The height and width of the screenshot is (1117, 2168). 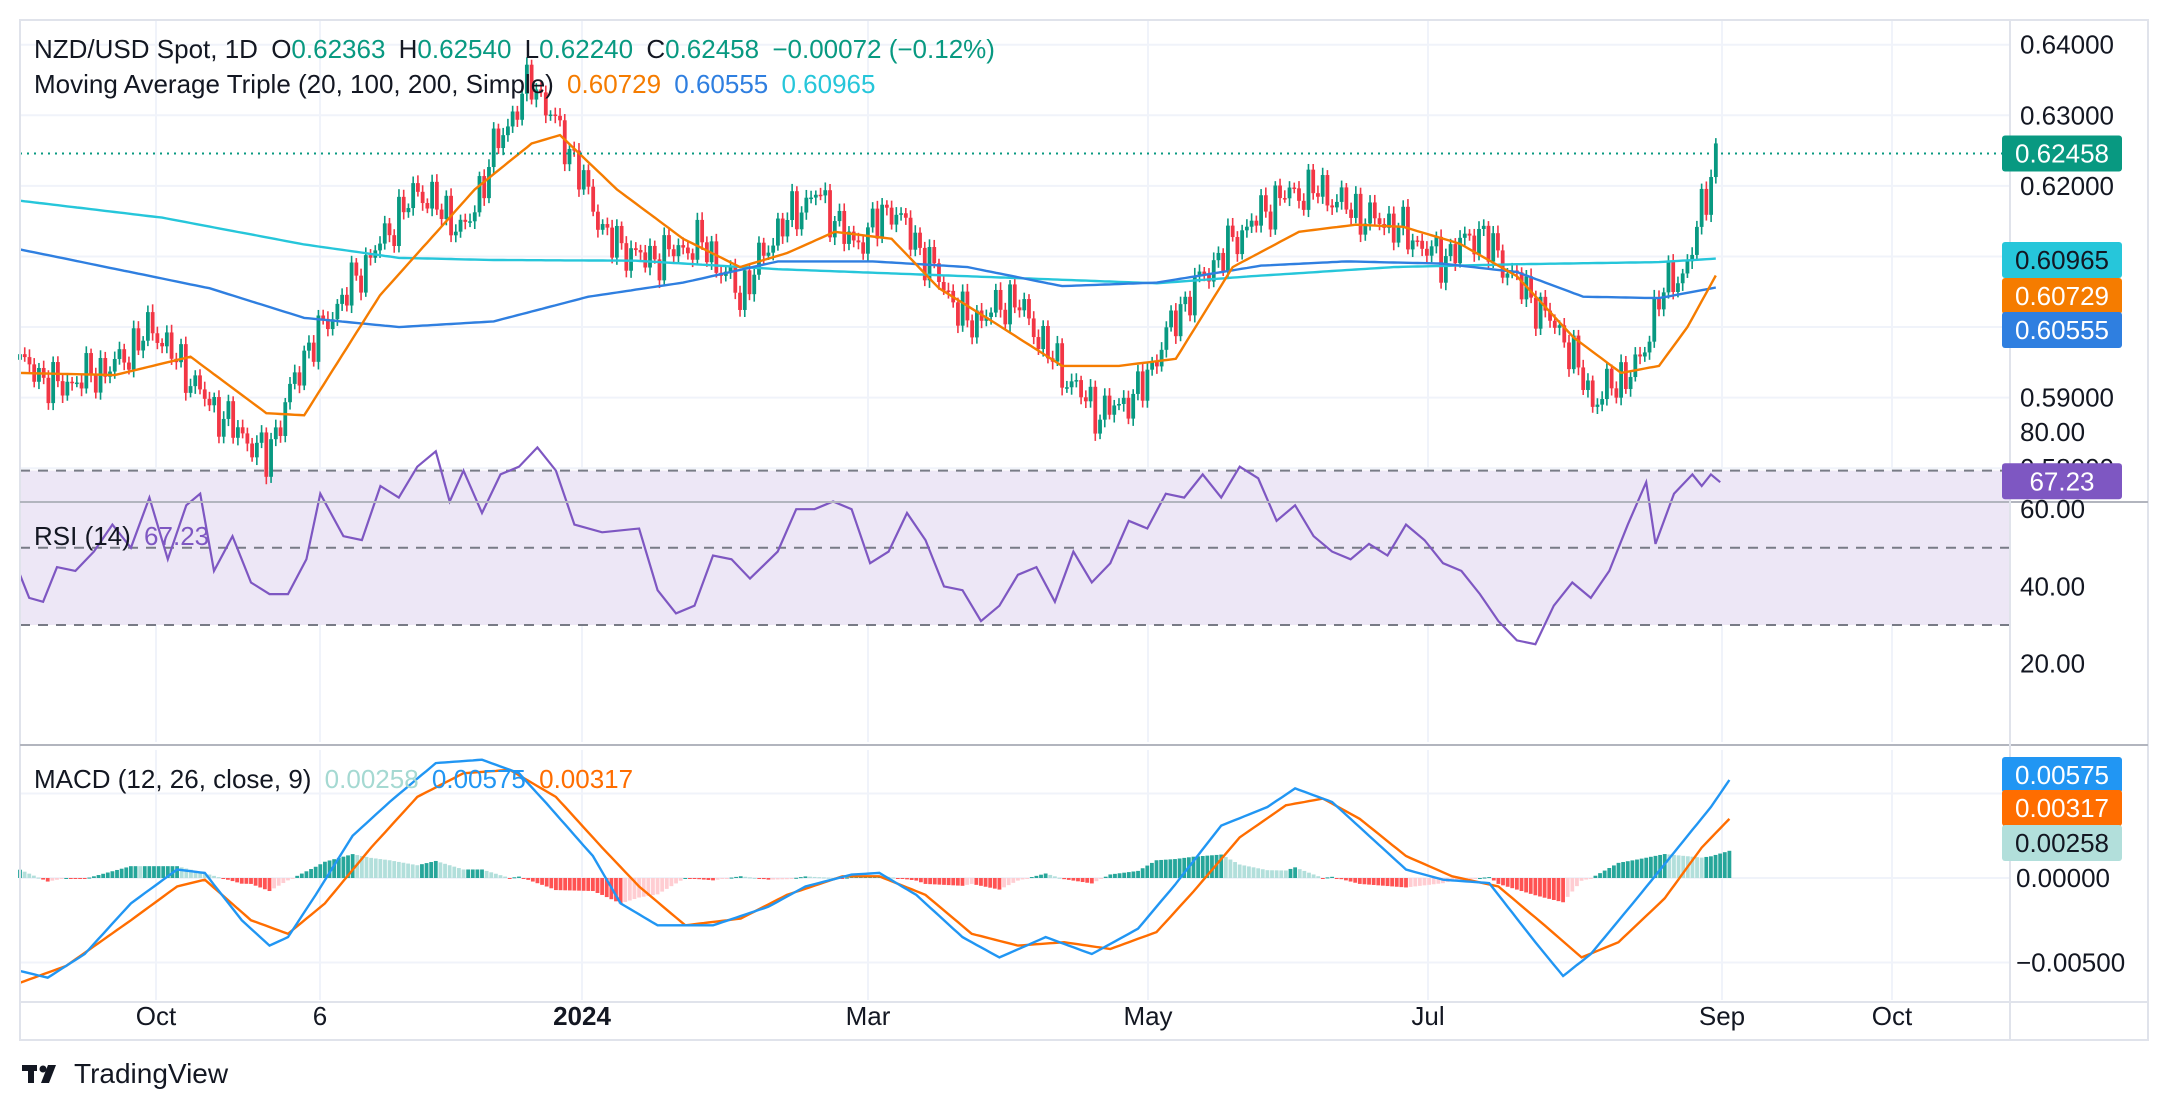 What do you see at coordinates (173, 779) in the screenshot?
I see `macd-legend-title: MACD (12, 26, close, 9)` at bounding box center [173, 779].